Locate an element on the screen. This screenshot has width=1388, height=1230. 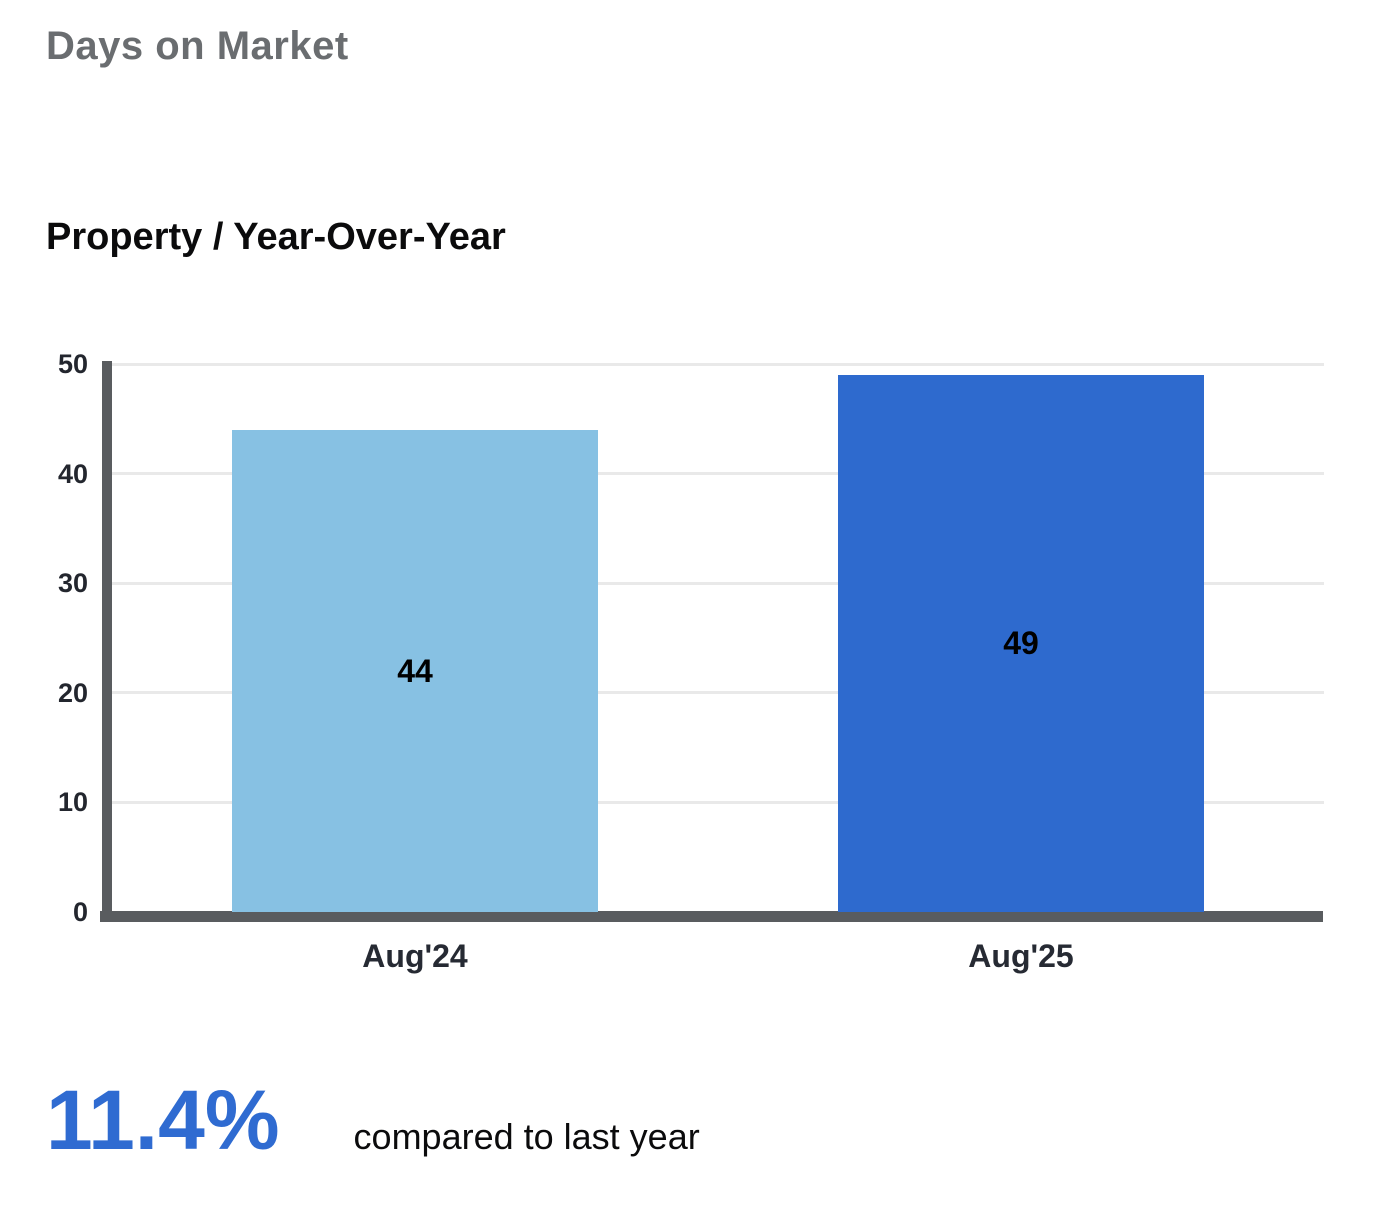
yoy-change-summary: 11.4% compared to last year is located at coordinates (373, 1120).